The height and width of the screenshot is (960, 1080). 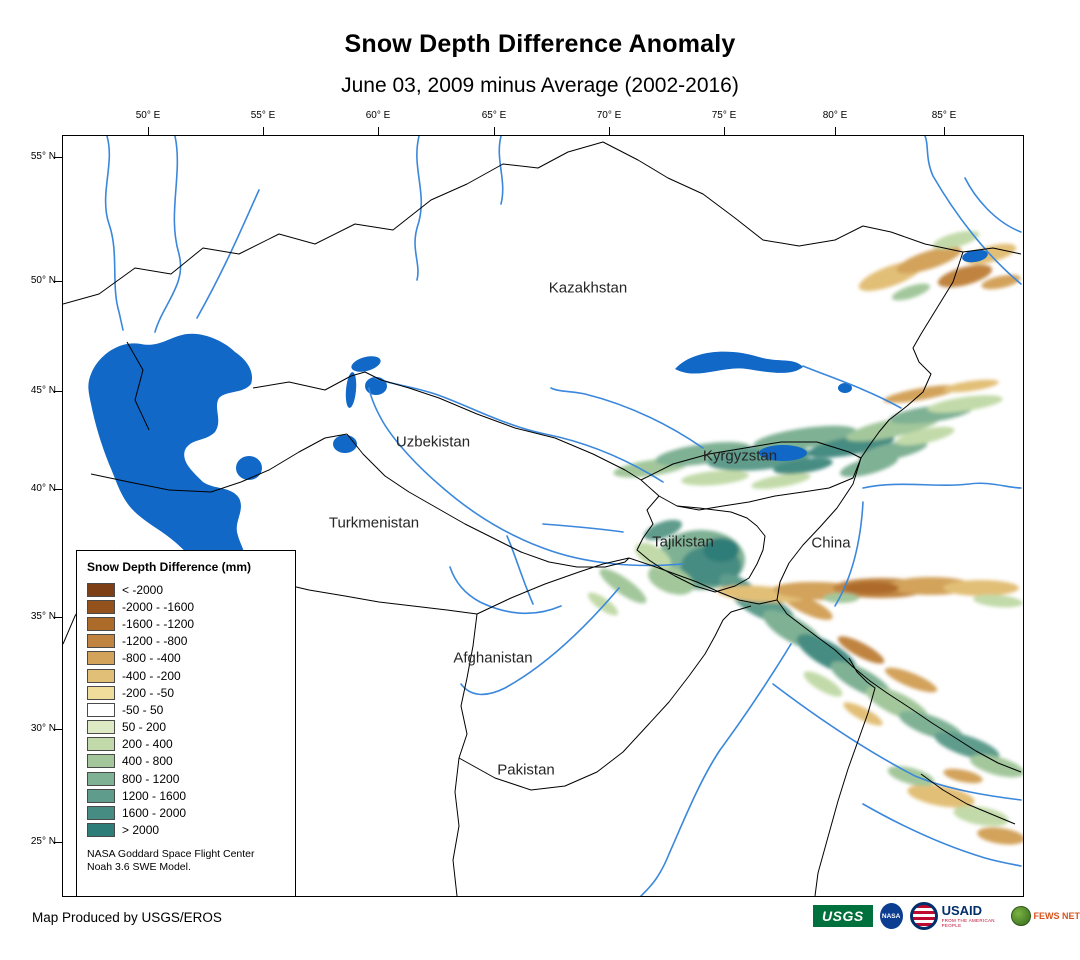 What do you see at coordinates (127, 917) in the screenshot?
I see `map-credit: Map Produced by USGS/EROS` at bounding box center [127, 917].